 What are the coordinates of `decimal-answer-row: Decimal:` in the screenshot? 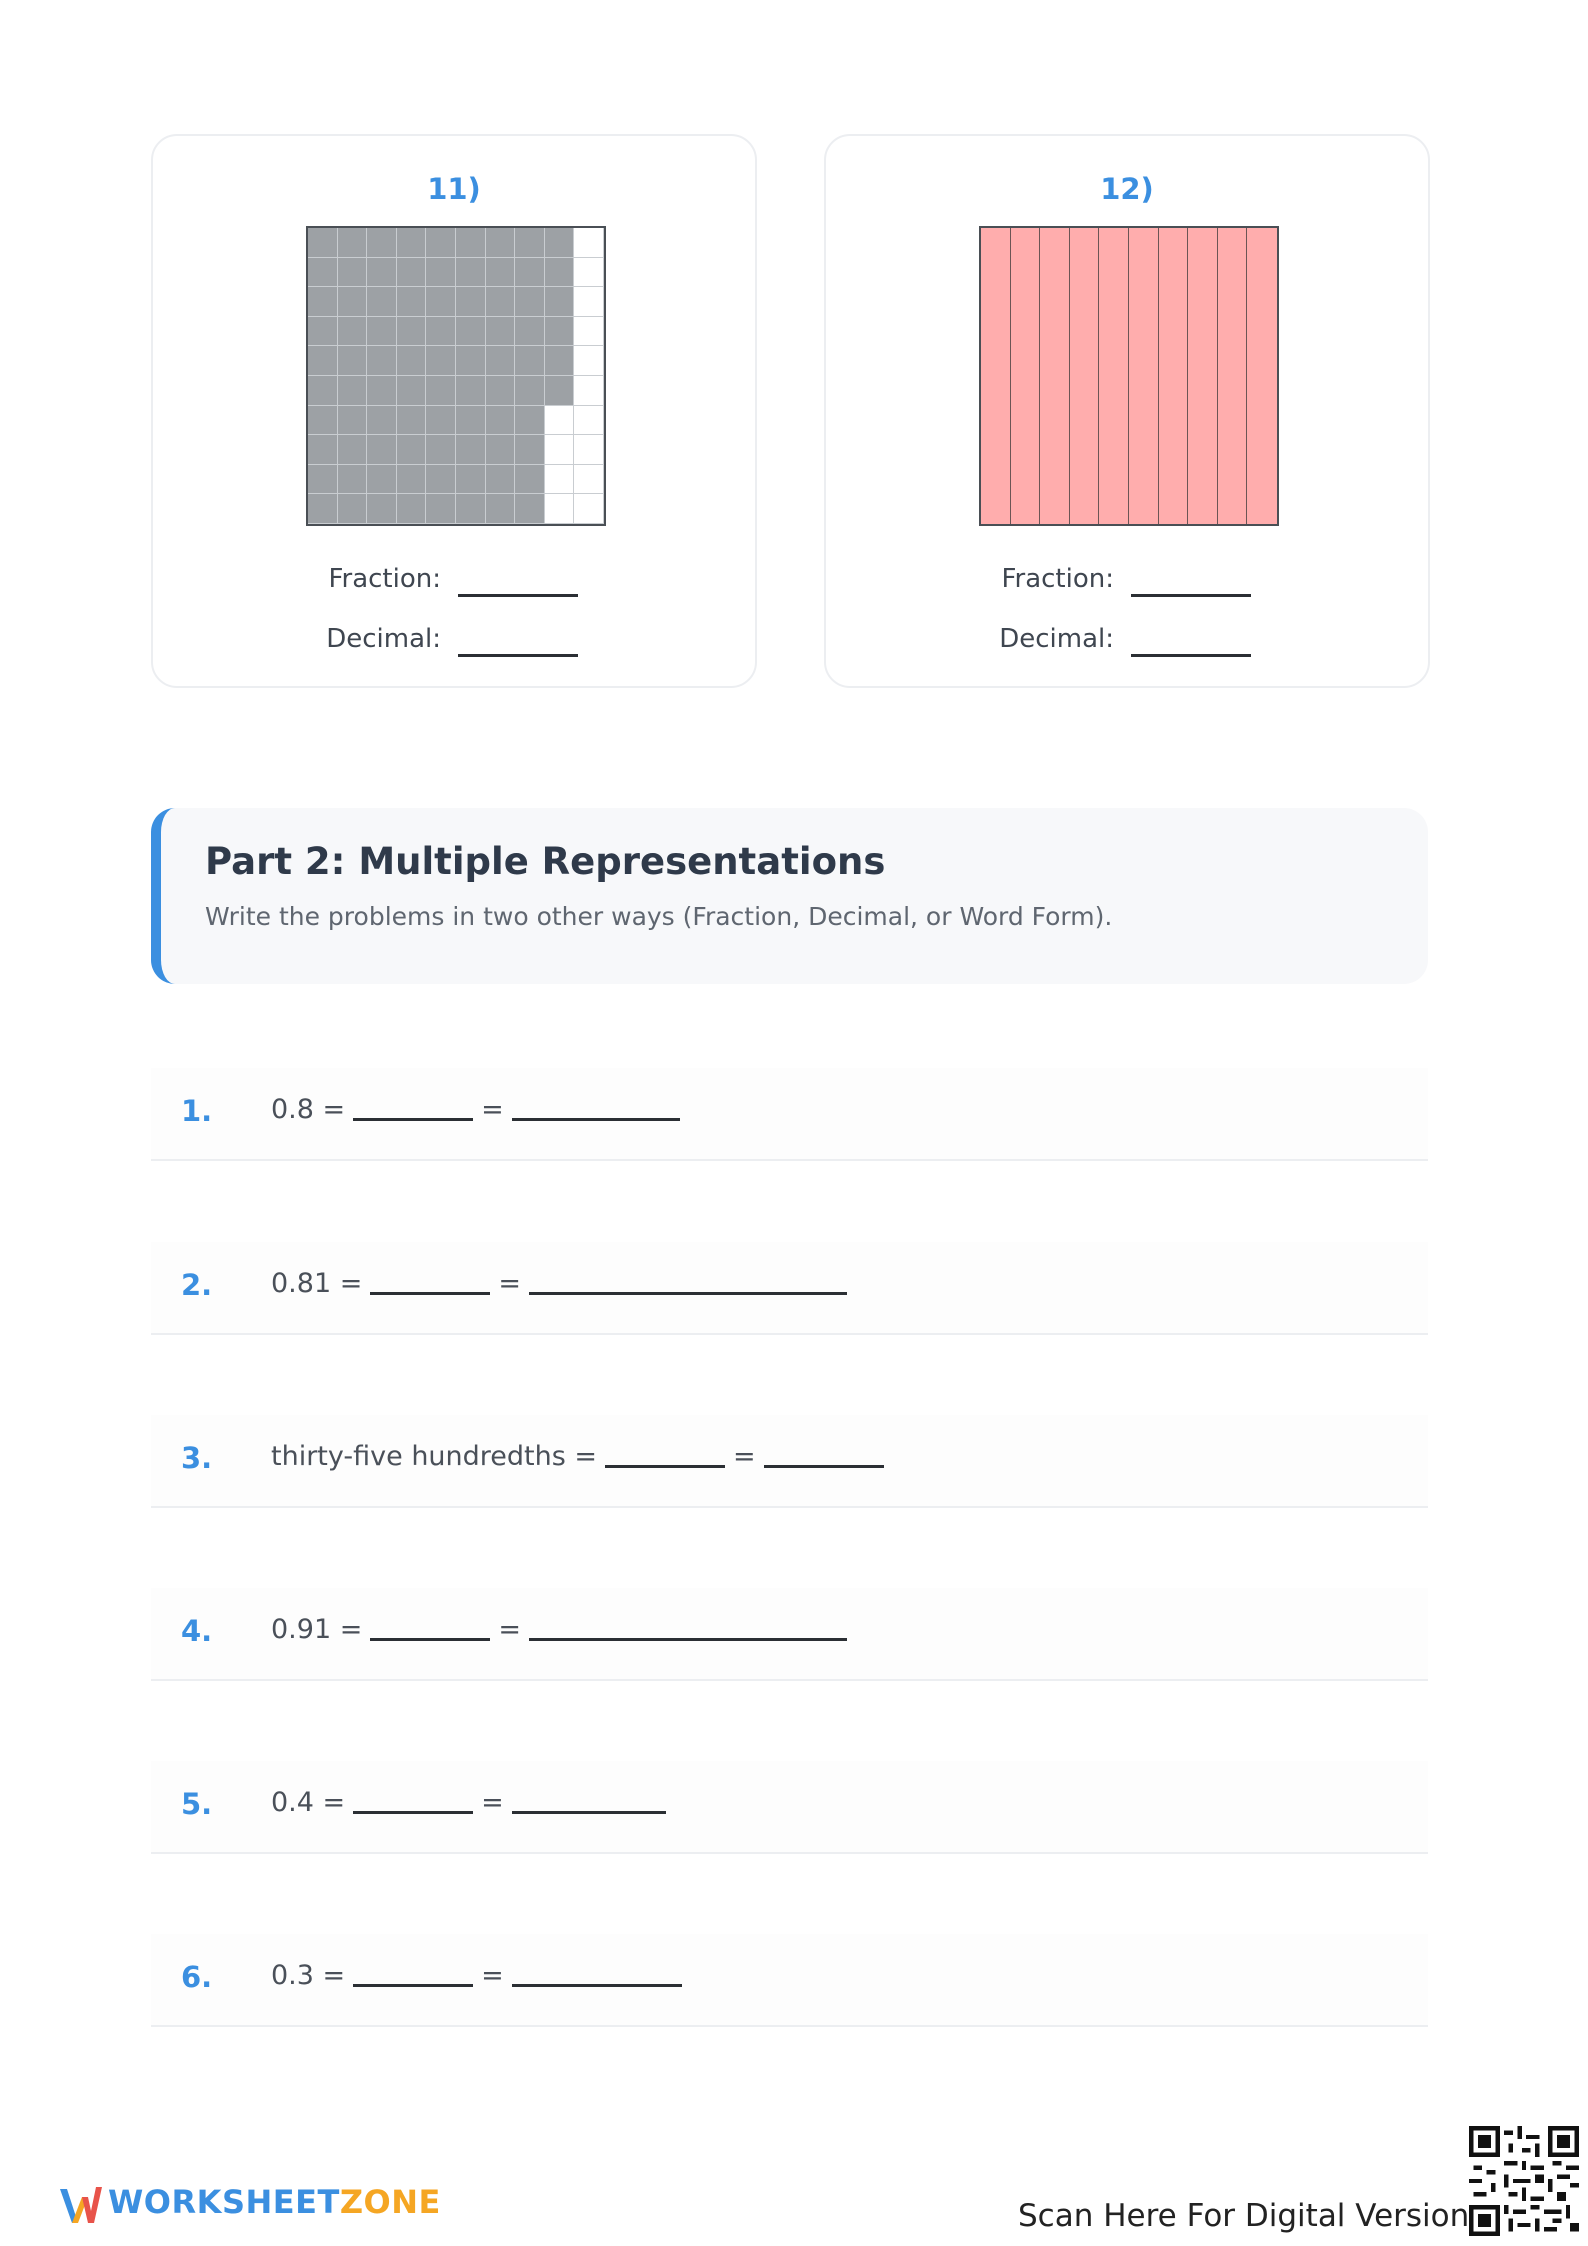 It's located at (456, 644).